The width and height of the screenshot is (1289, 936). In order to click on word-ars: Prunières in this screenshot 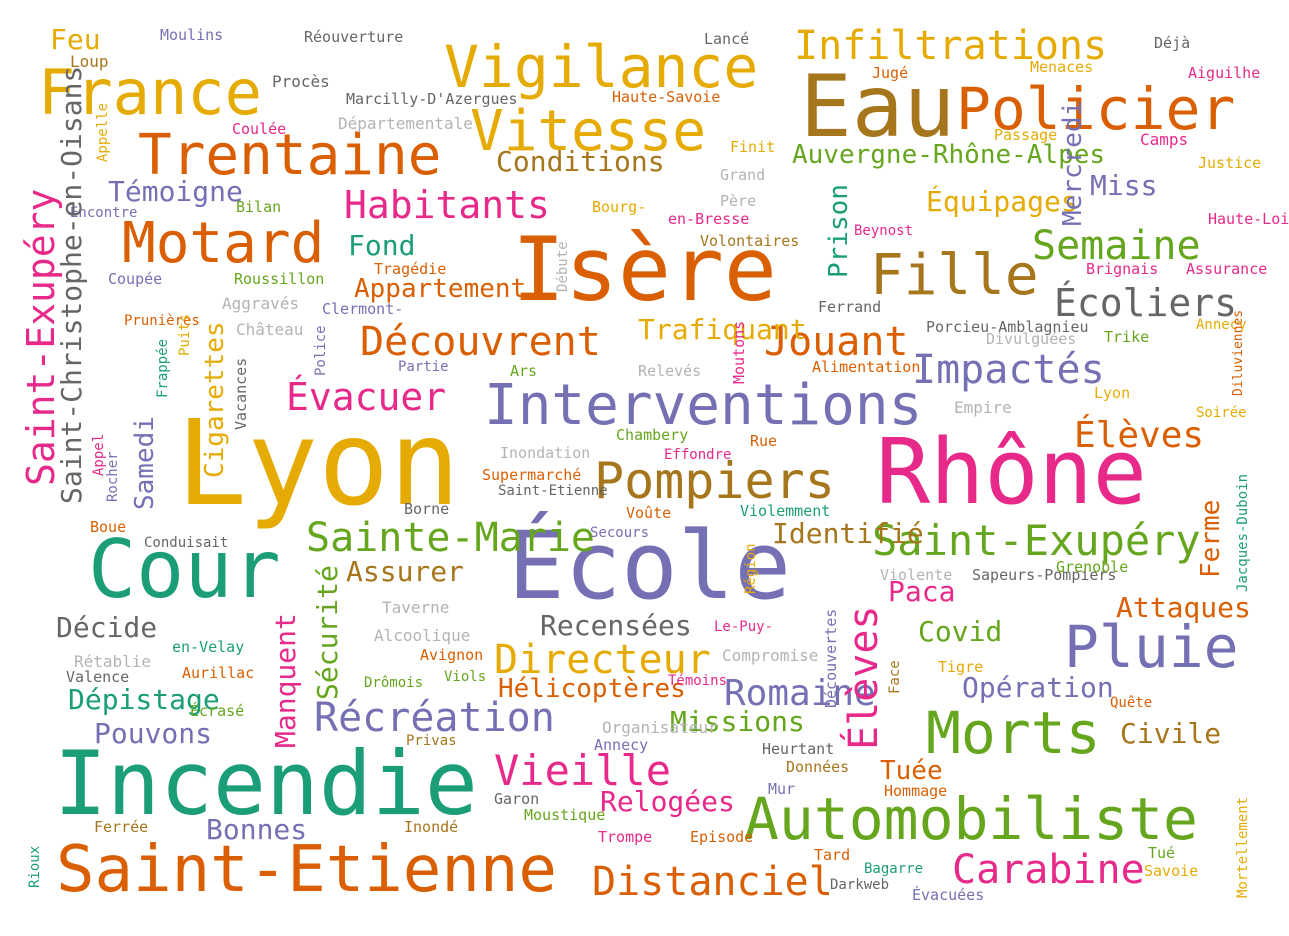, I will do `click(162, 321)`.